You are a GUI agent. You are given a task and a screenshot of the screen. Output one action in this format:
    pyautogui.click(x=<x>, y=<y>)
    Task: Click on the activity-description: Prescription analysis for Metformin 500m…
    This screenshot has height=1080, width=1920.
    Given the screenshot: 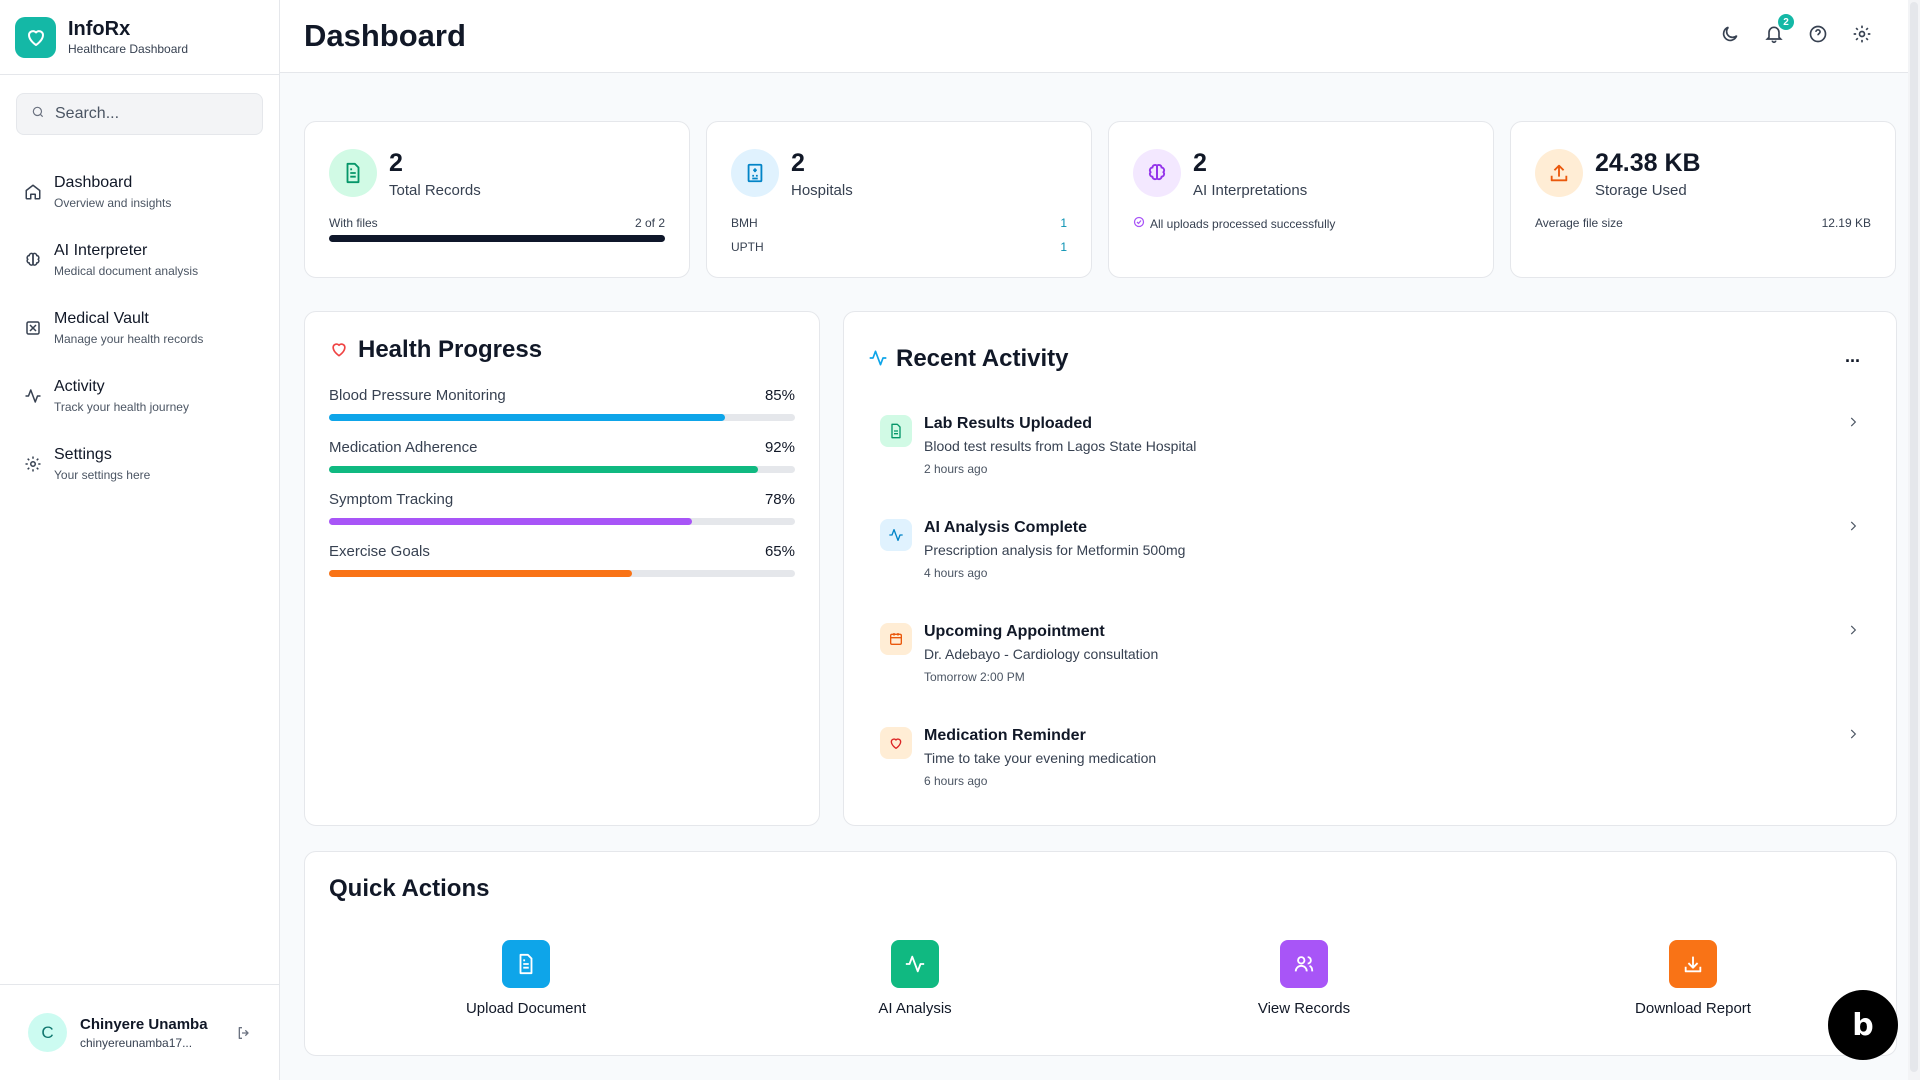 What is the action you would take?
    pyautogui.click(x=1055, y=550)
    